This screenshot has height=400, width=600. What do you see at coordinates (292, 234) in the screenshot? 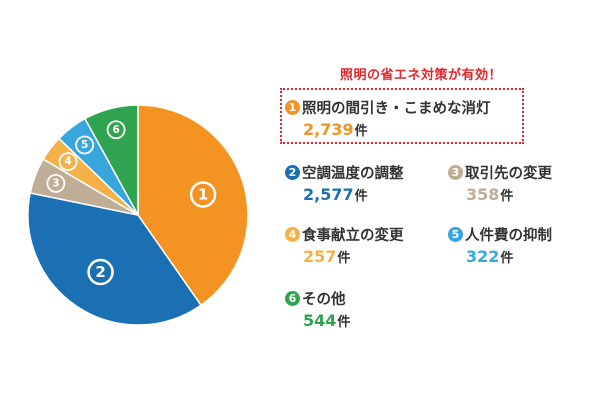
I see `badge-4-icon: 4` at bounding box center [292, 234].